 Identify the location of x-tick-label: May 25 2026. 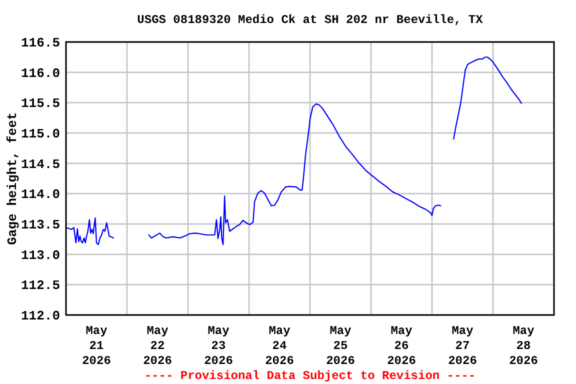
(340, 346).